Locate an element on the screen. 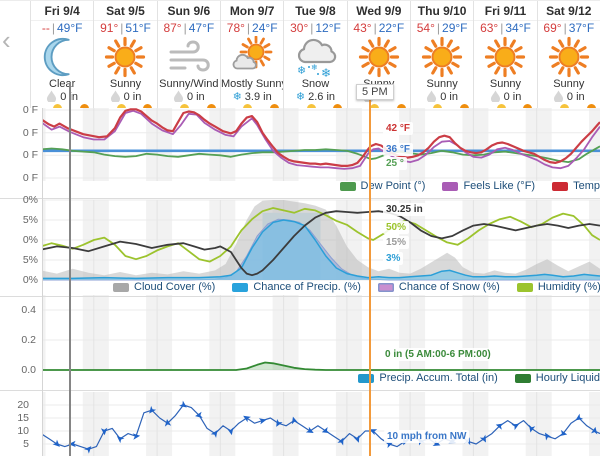 The width and height of the screenshot is (600, 456). day-precip-value: 3.9 in is located at coordinates (258, 96).